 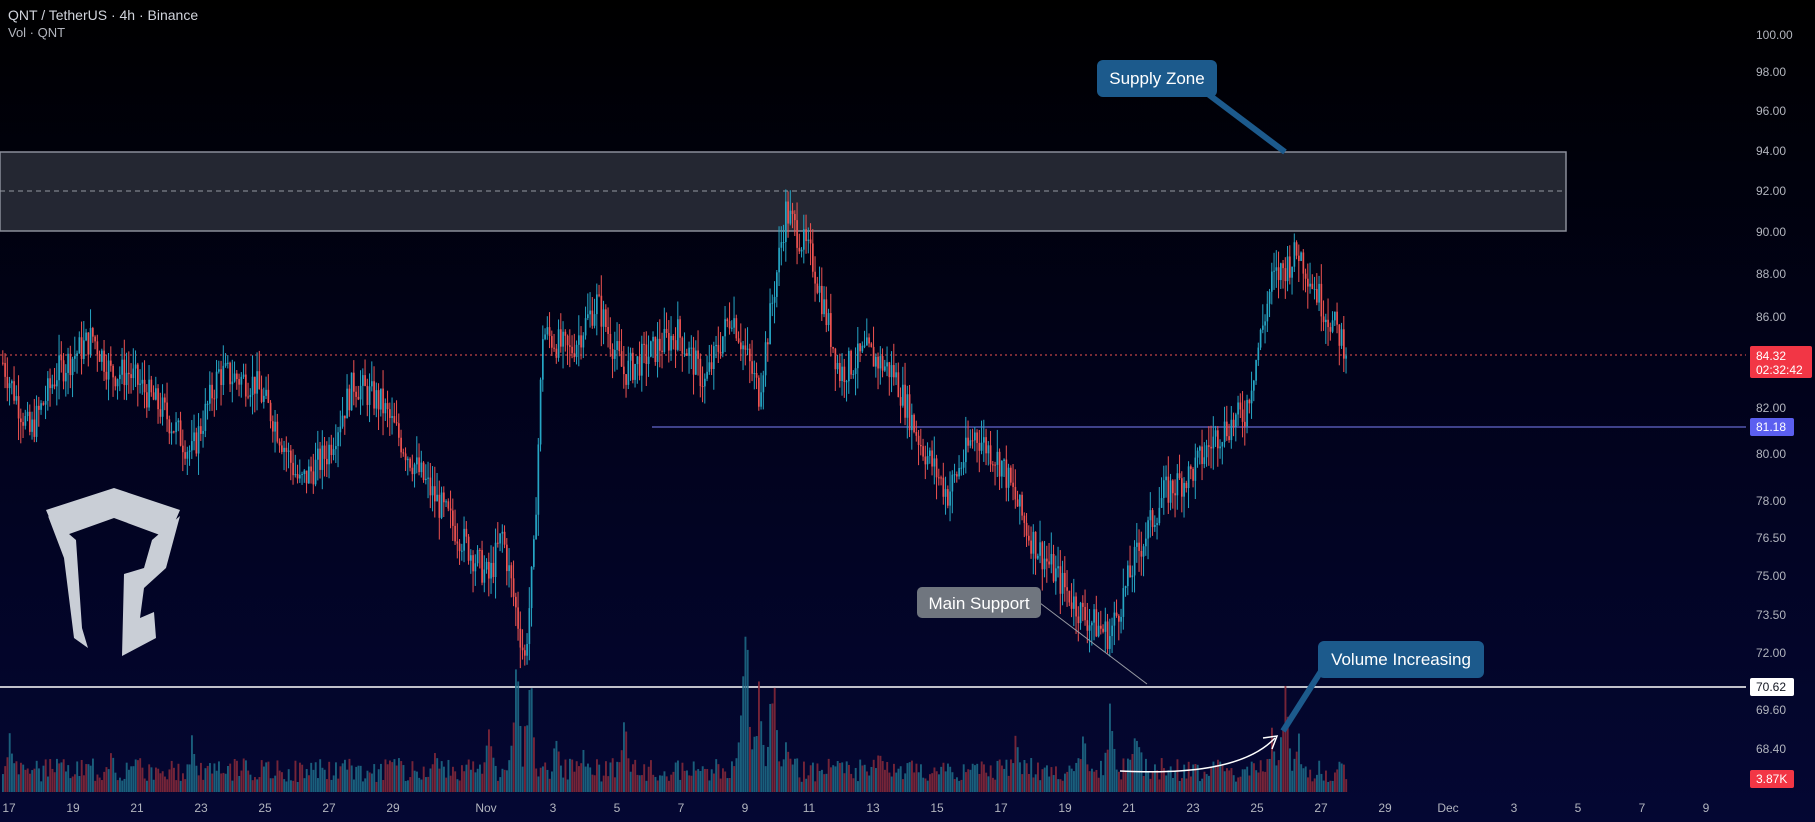 I want to click on volume-tag, so click(x=1772, y=779).